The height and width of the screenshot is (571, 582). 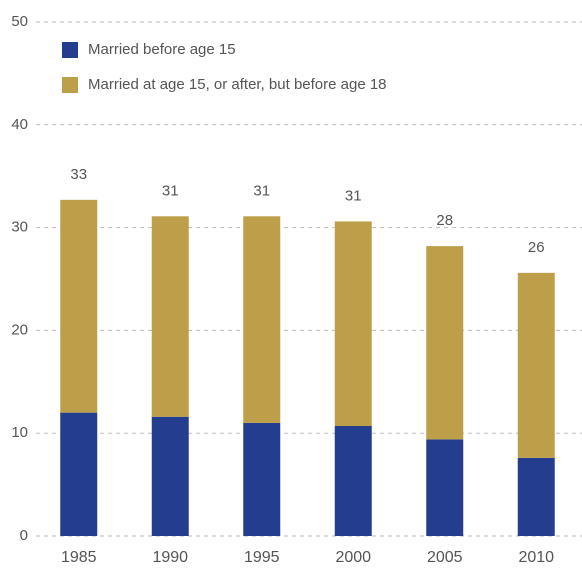 What do you see at coordinates (170, 557) in the screenshot?
I see `x-tick-label: 1990` at bounding box center [170, 557].